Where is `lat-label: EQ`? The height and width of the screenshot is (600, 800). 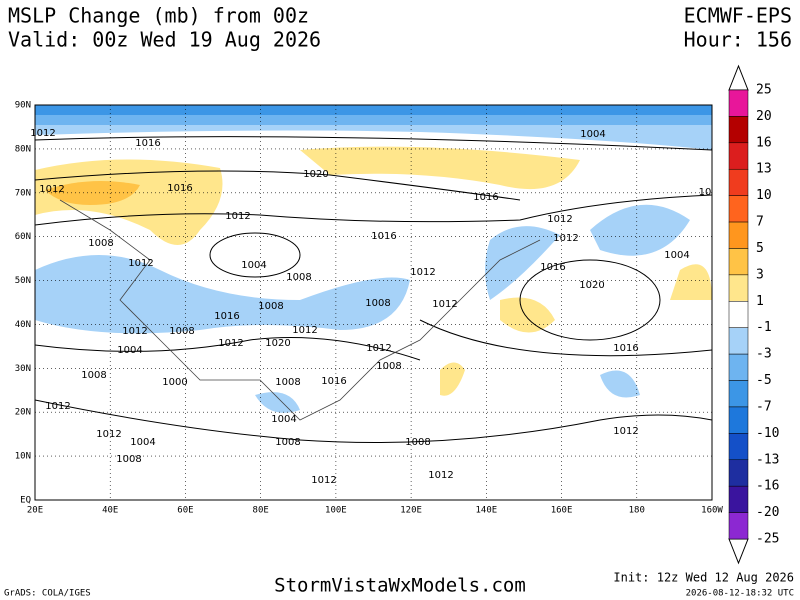 lat-label: EQ is located at coordinates (25, 501).